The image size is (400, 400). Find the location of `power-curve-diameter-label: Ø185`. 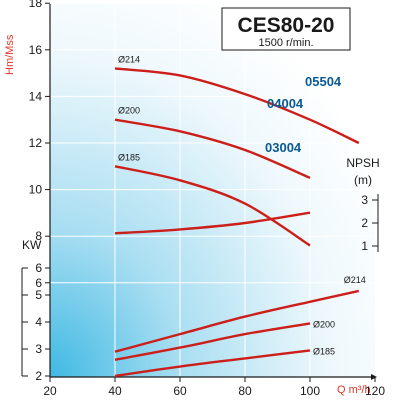

power-curve-diameter-label: Ø185 is located at coordinates (324, 351).